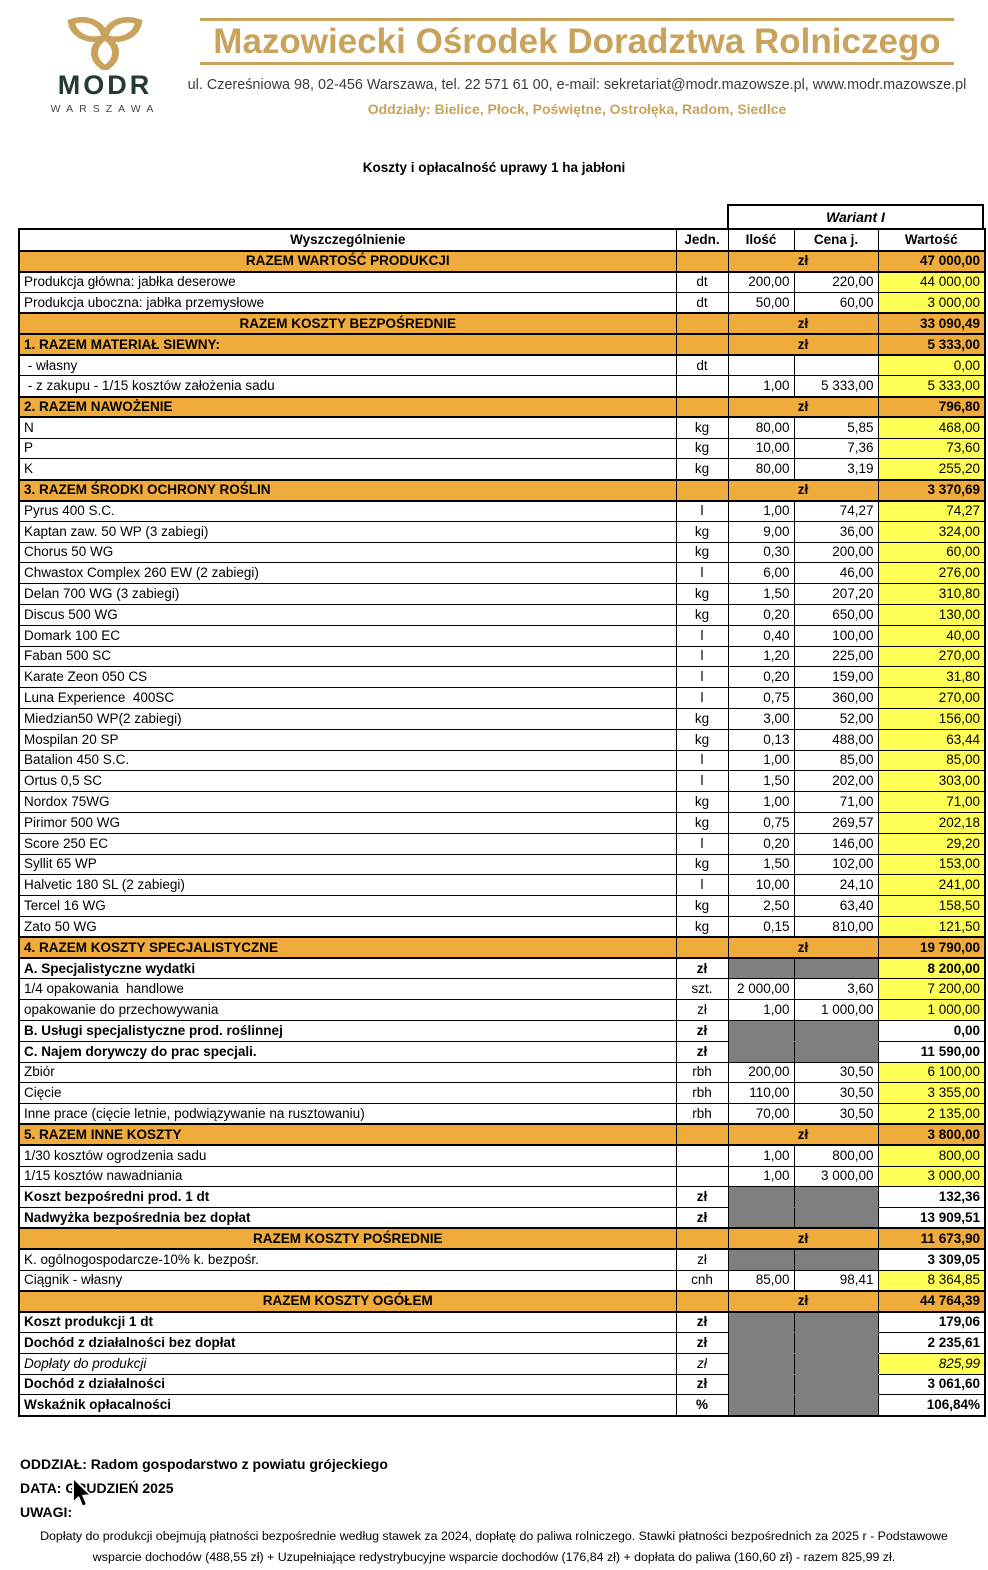 The image size is (988, 1570). What do you see at coordinates (761, 698) in the screenshot?
I see `cell-qty: 0,75` at bounding box center [761, 698].